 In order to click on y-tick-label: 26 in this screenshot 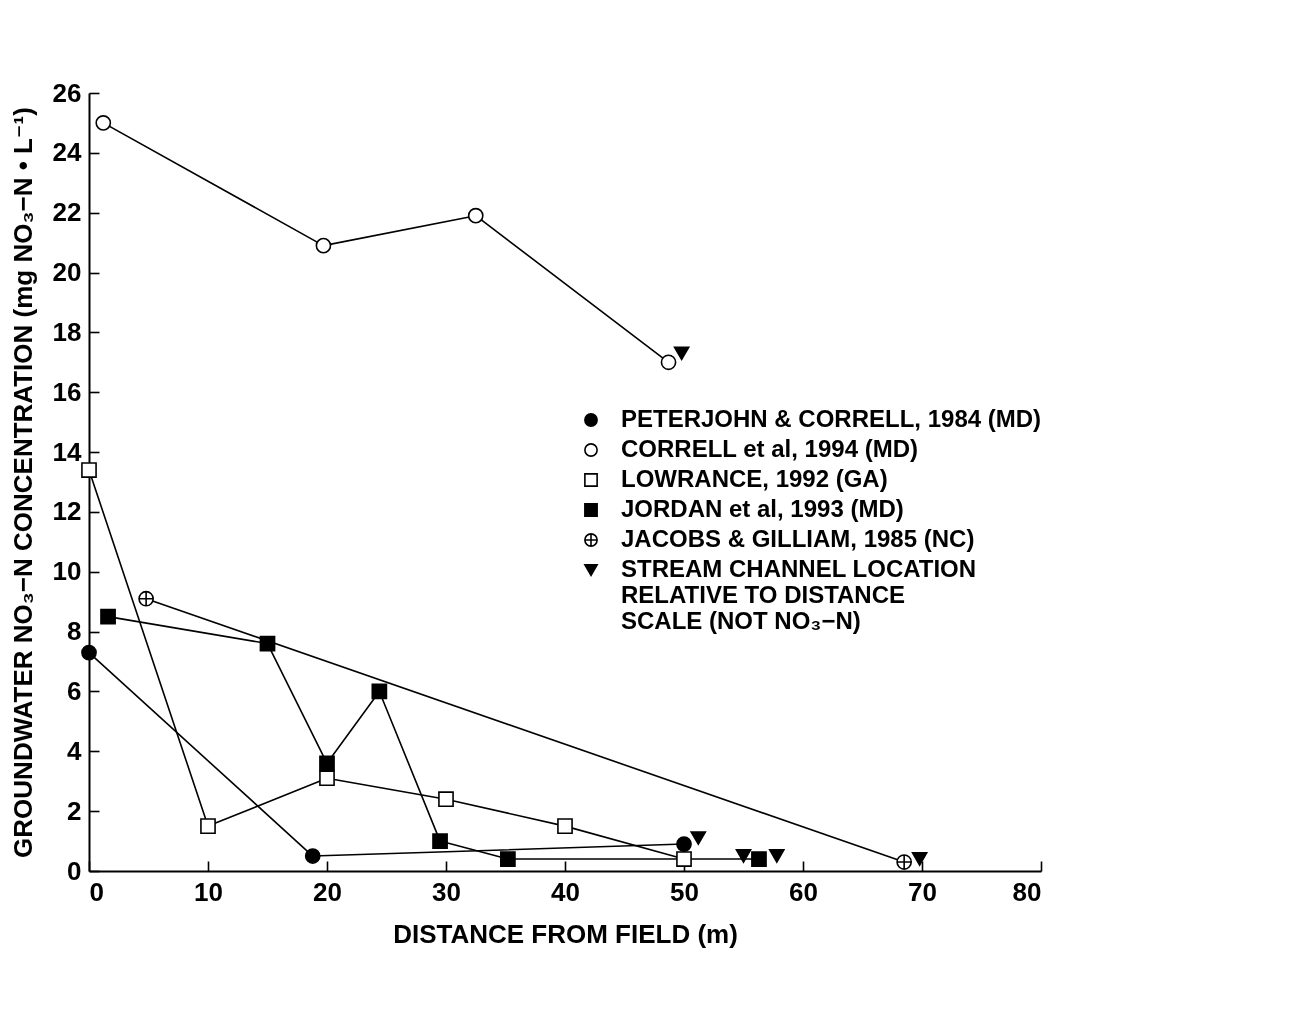, I will do `click(67, 92)`.